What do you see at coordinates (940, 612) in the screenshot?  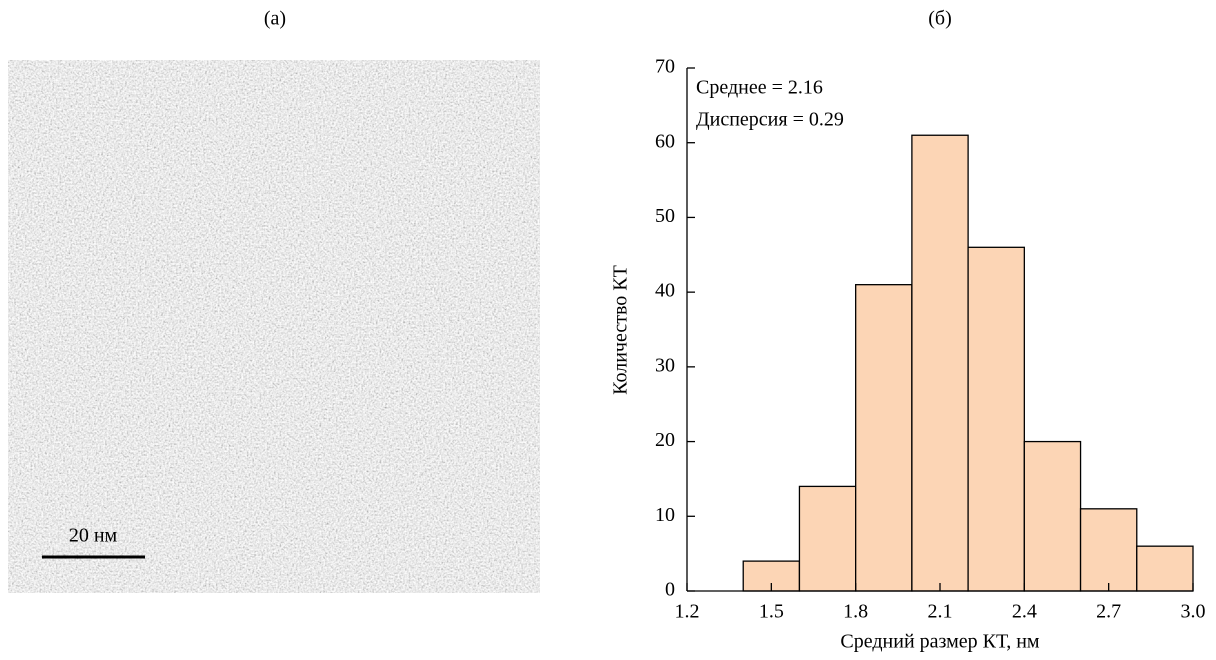 I see `x-tick-label: 2.1` at bounding box center [940, 612].